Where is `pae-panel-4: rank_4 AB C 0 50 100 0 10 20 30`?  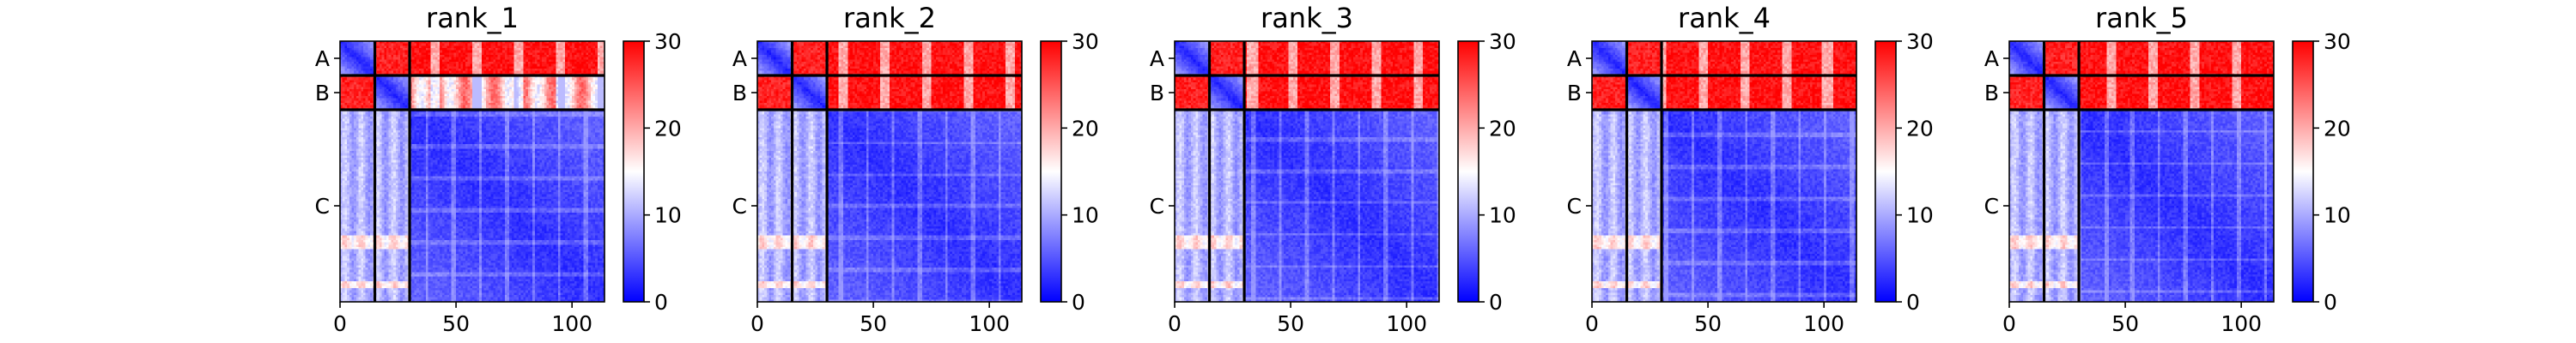 pae-panel-4: rank_4 AB C 0 50 100 0 10 20 30 is located at coordinates (1751, 169).